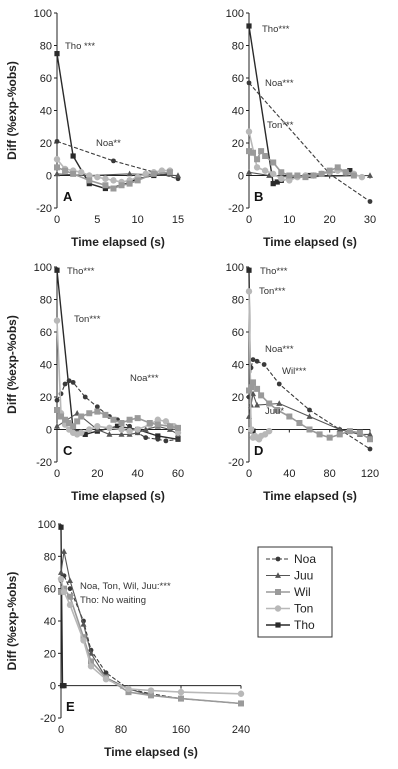 The width and height of the screenshot is (398, 769). I want to click on panel-E-series-noa-point, so click(106, 673).